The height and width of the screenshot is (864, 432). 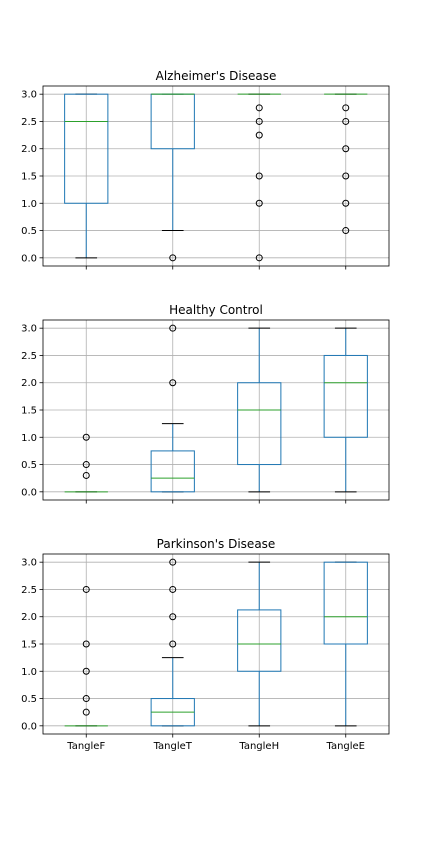 What do you see at coordinates (85, 746) in the screenshot?
I see `panel3-x-tick-label-tanglef: TangleF` at bounding box center [85, 746].